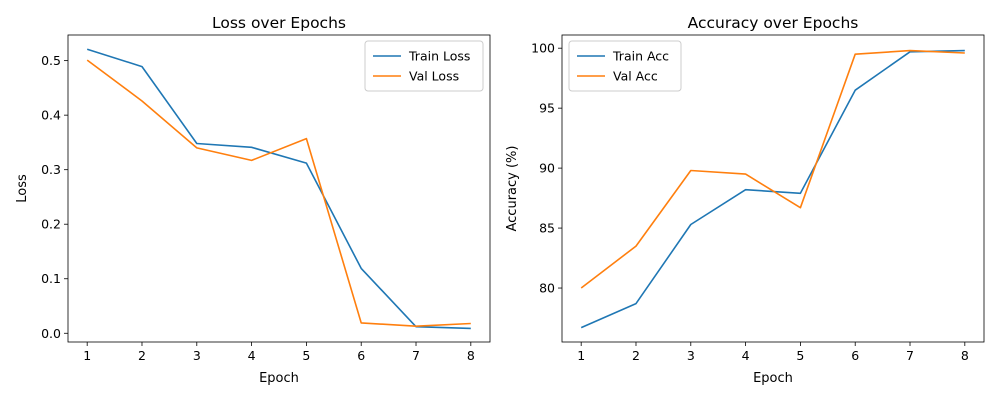  I want to click on y-tick-label: 0.2, so click(51, 224).